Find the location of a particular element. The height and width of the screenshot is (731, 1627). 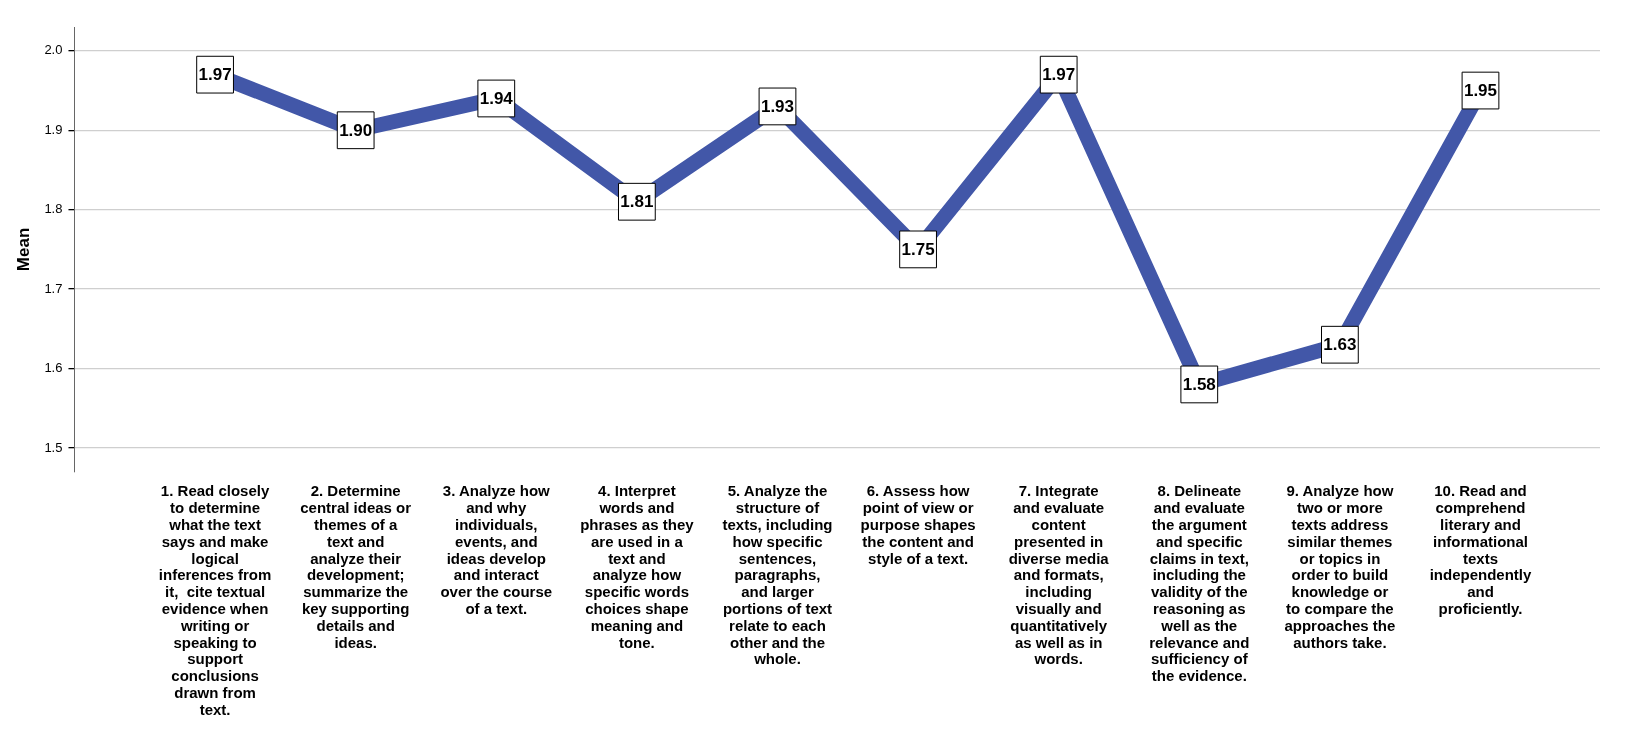

category-label: 7. Integrate and evaluate content presented in diverse media and formats, including visually and quantitatively as well as in words. is located at coordinates (1058, 575).